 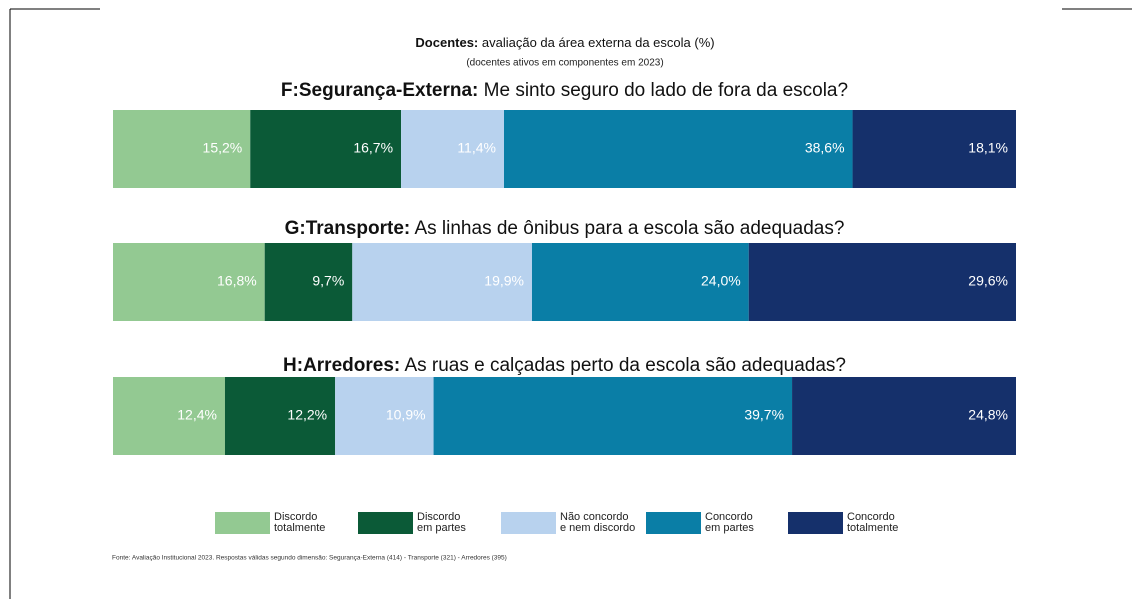 What do you see at coordinates (476, 148) in the screenshot?
I see `value-label: 11,4%` at bounding box center [476, 148].